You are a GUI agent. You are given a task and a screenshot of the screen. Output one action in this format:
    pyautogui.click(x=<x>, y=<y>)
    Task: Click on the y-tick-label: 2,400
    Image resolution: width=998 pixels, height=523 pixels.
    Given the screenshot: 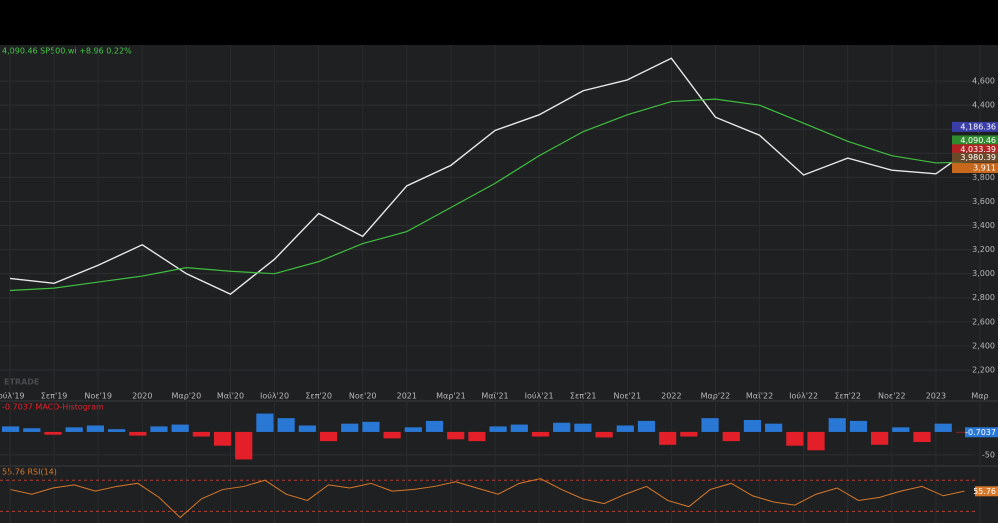 What is the action you would take?
    pyautogui.click(x=983, y=345)
    